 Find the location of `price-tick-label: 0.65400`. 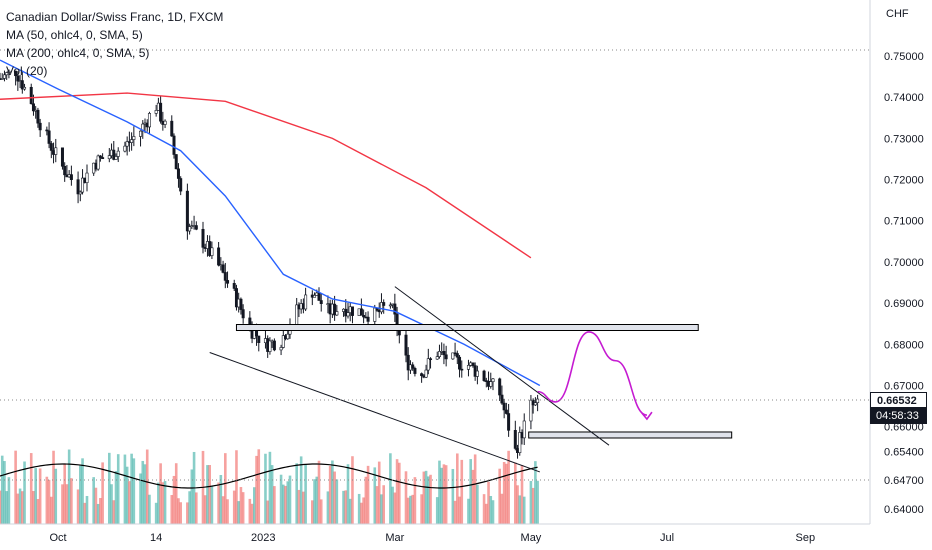

price-tick-label: 0.65400 is located at coordinates (904, 452).